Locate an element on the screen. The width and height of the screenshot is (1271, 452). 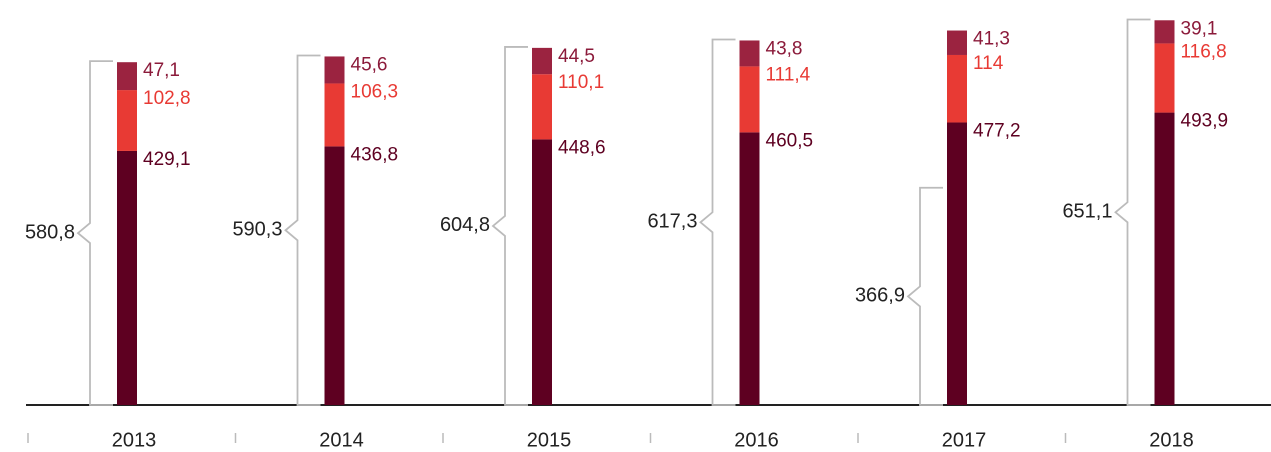
total-label: 604,8 is located at coordinates (465, 225).